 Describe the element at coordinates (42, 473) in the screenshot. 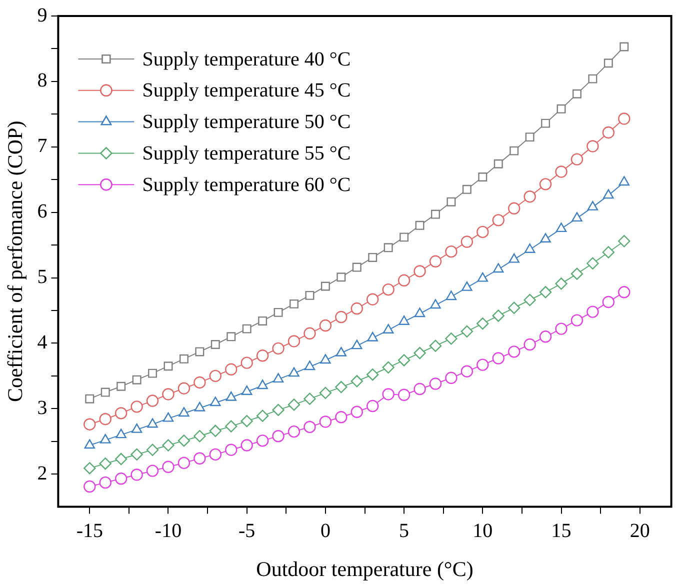

I see `y-tick-label: 2` at that location.